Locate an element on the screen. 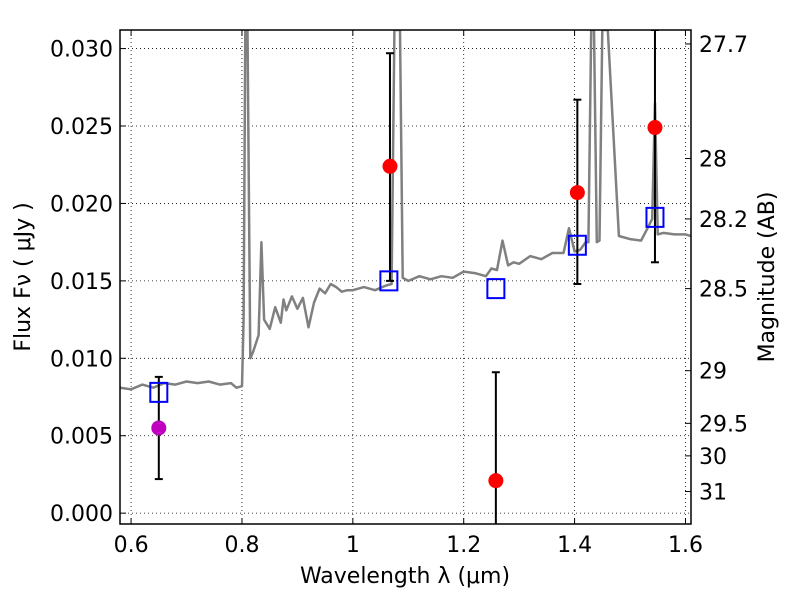 The width and height of the screenshot is (800, 600). x-axis-label: Wavelength λ (μm) is located at coordinates (405, 576).